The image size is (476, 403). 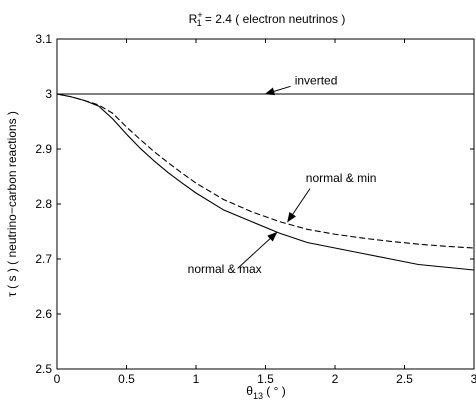 What do you see at coordinates (266, 392) in the screenshot?
I see `x-axis-title: θ13 ( ° )` at bounding box center [266, 392].